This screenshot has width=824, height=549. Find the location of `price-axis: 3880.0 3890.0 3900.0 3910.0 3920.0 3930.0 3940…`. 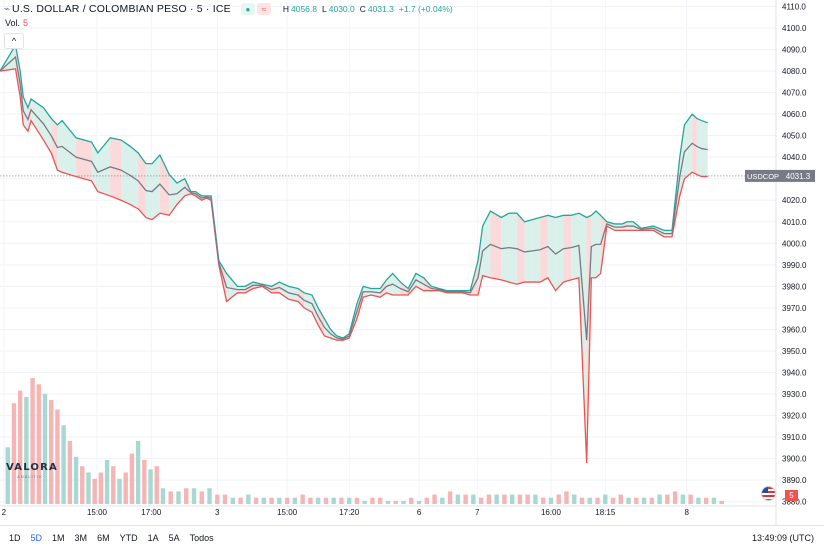

price-axis: 3880.0 3890.0 3900.0 3910.0 3920.0 3930.0 3940… is located at coordinates (791, 262).